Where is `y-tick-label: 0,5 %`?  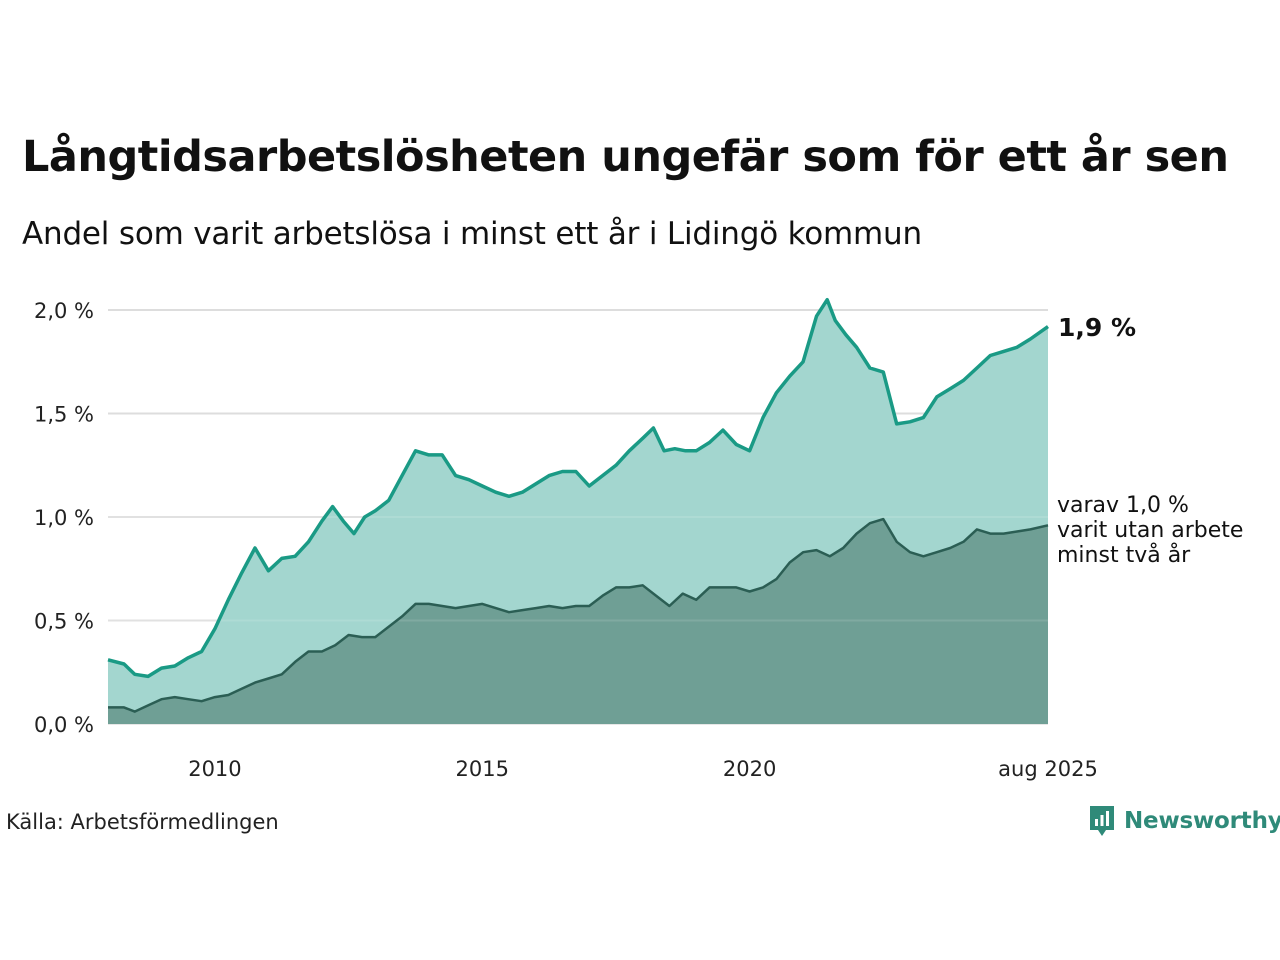
y-tick-label: 0,5 % is located at coordinates (64, 622).